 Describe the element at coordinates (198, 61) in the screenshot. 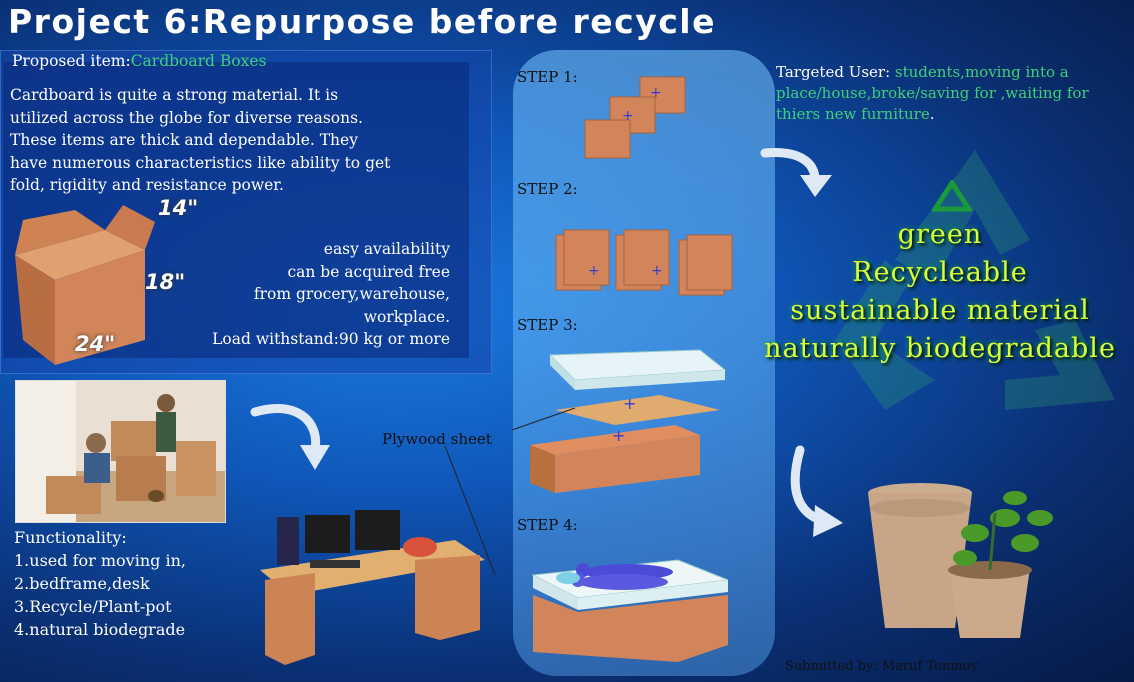

I see `proposed-item-name: Cardboard Boxes` at that location.